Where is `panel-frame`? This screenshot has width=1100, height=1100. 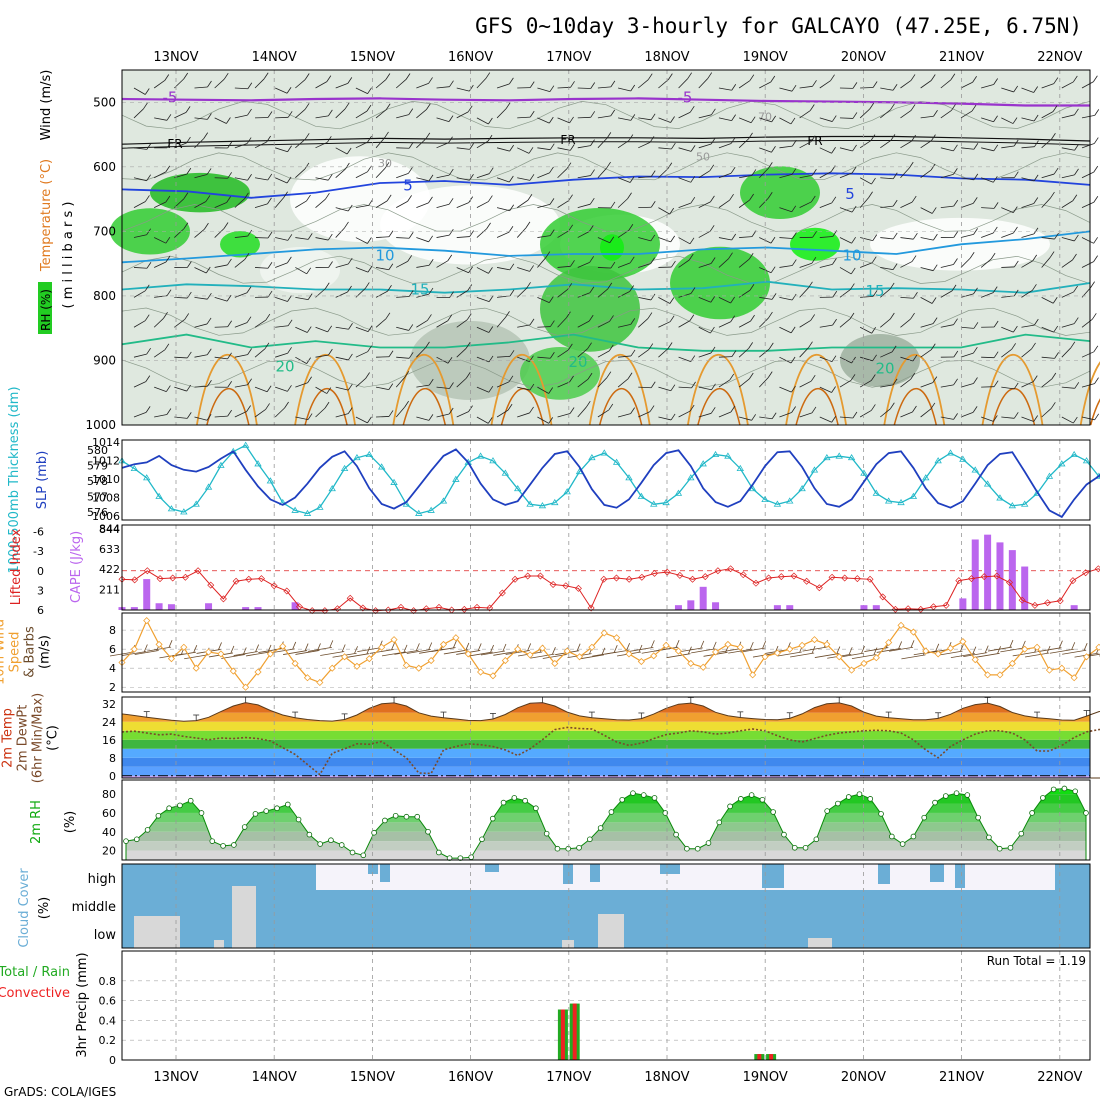 panel-frame is located at coordinates (606, 1005).